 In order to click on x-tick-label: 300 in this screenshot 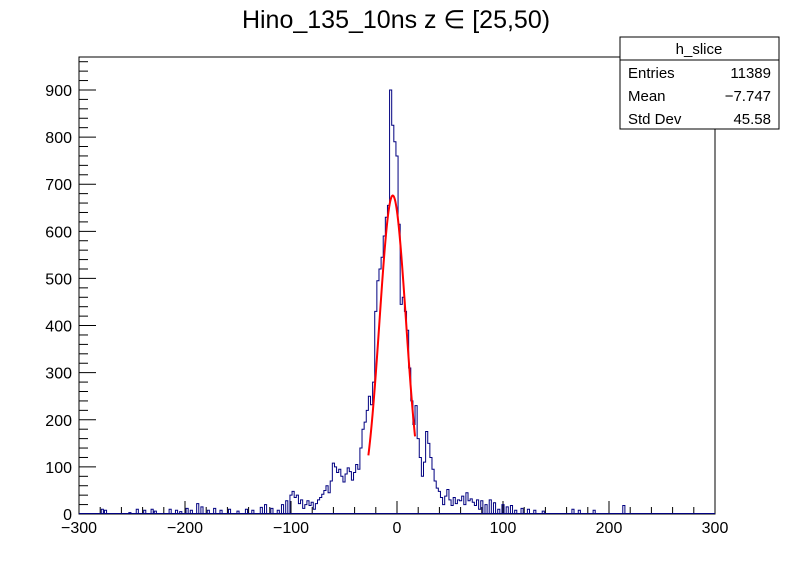, I will do `click(715, 528)`.